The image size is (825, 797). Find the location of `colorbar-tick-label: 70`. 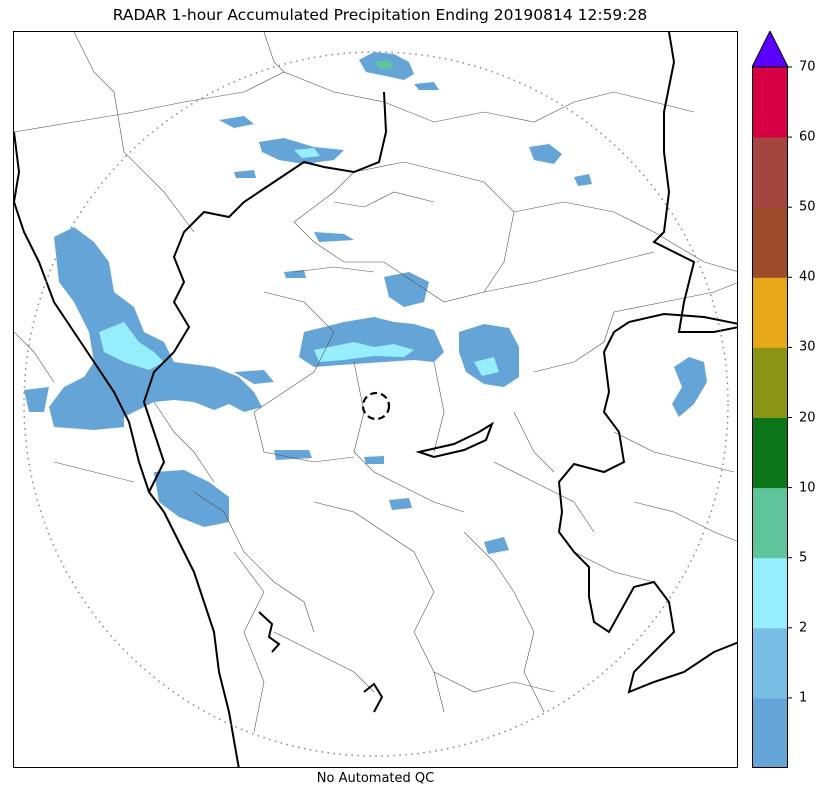

colorbar-tick-label: 70 is located at coordinates (807, 67).